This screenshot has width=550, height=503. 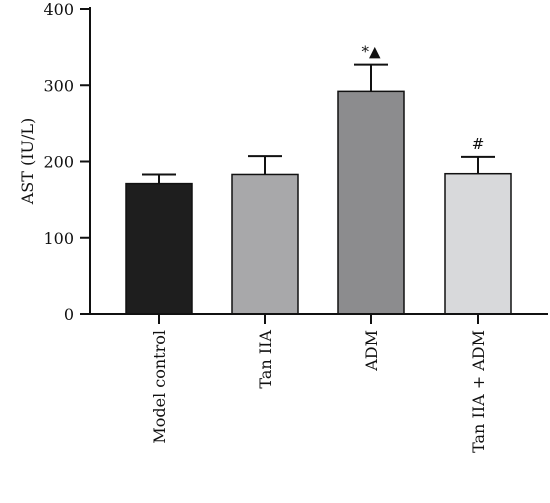 What do you see at coordinates (58, 9) in the screenshot?
I see `y-tick-label: 400` at bounding box center [58, 9].